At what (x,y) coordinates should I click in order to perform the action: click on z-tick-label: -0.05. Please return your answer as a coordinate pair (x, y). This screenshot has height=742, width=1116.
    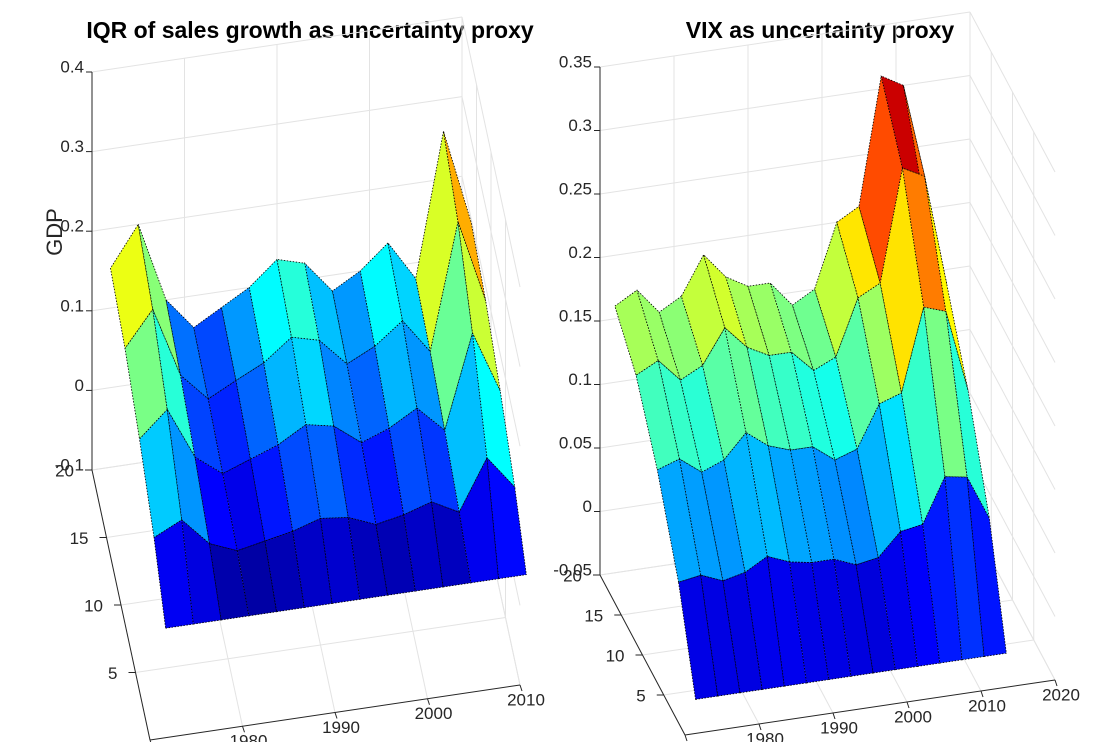
    Looking at the image, I should click on (572, 569).